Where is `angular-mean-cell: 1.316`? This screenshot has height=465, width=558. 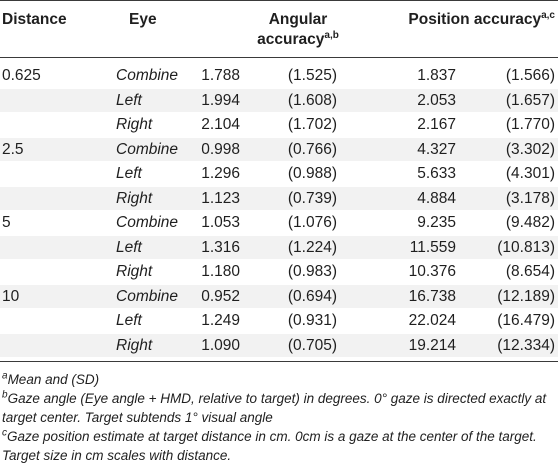
angular-mean-cell: 1.316 is located at coordinates (220, 247).